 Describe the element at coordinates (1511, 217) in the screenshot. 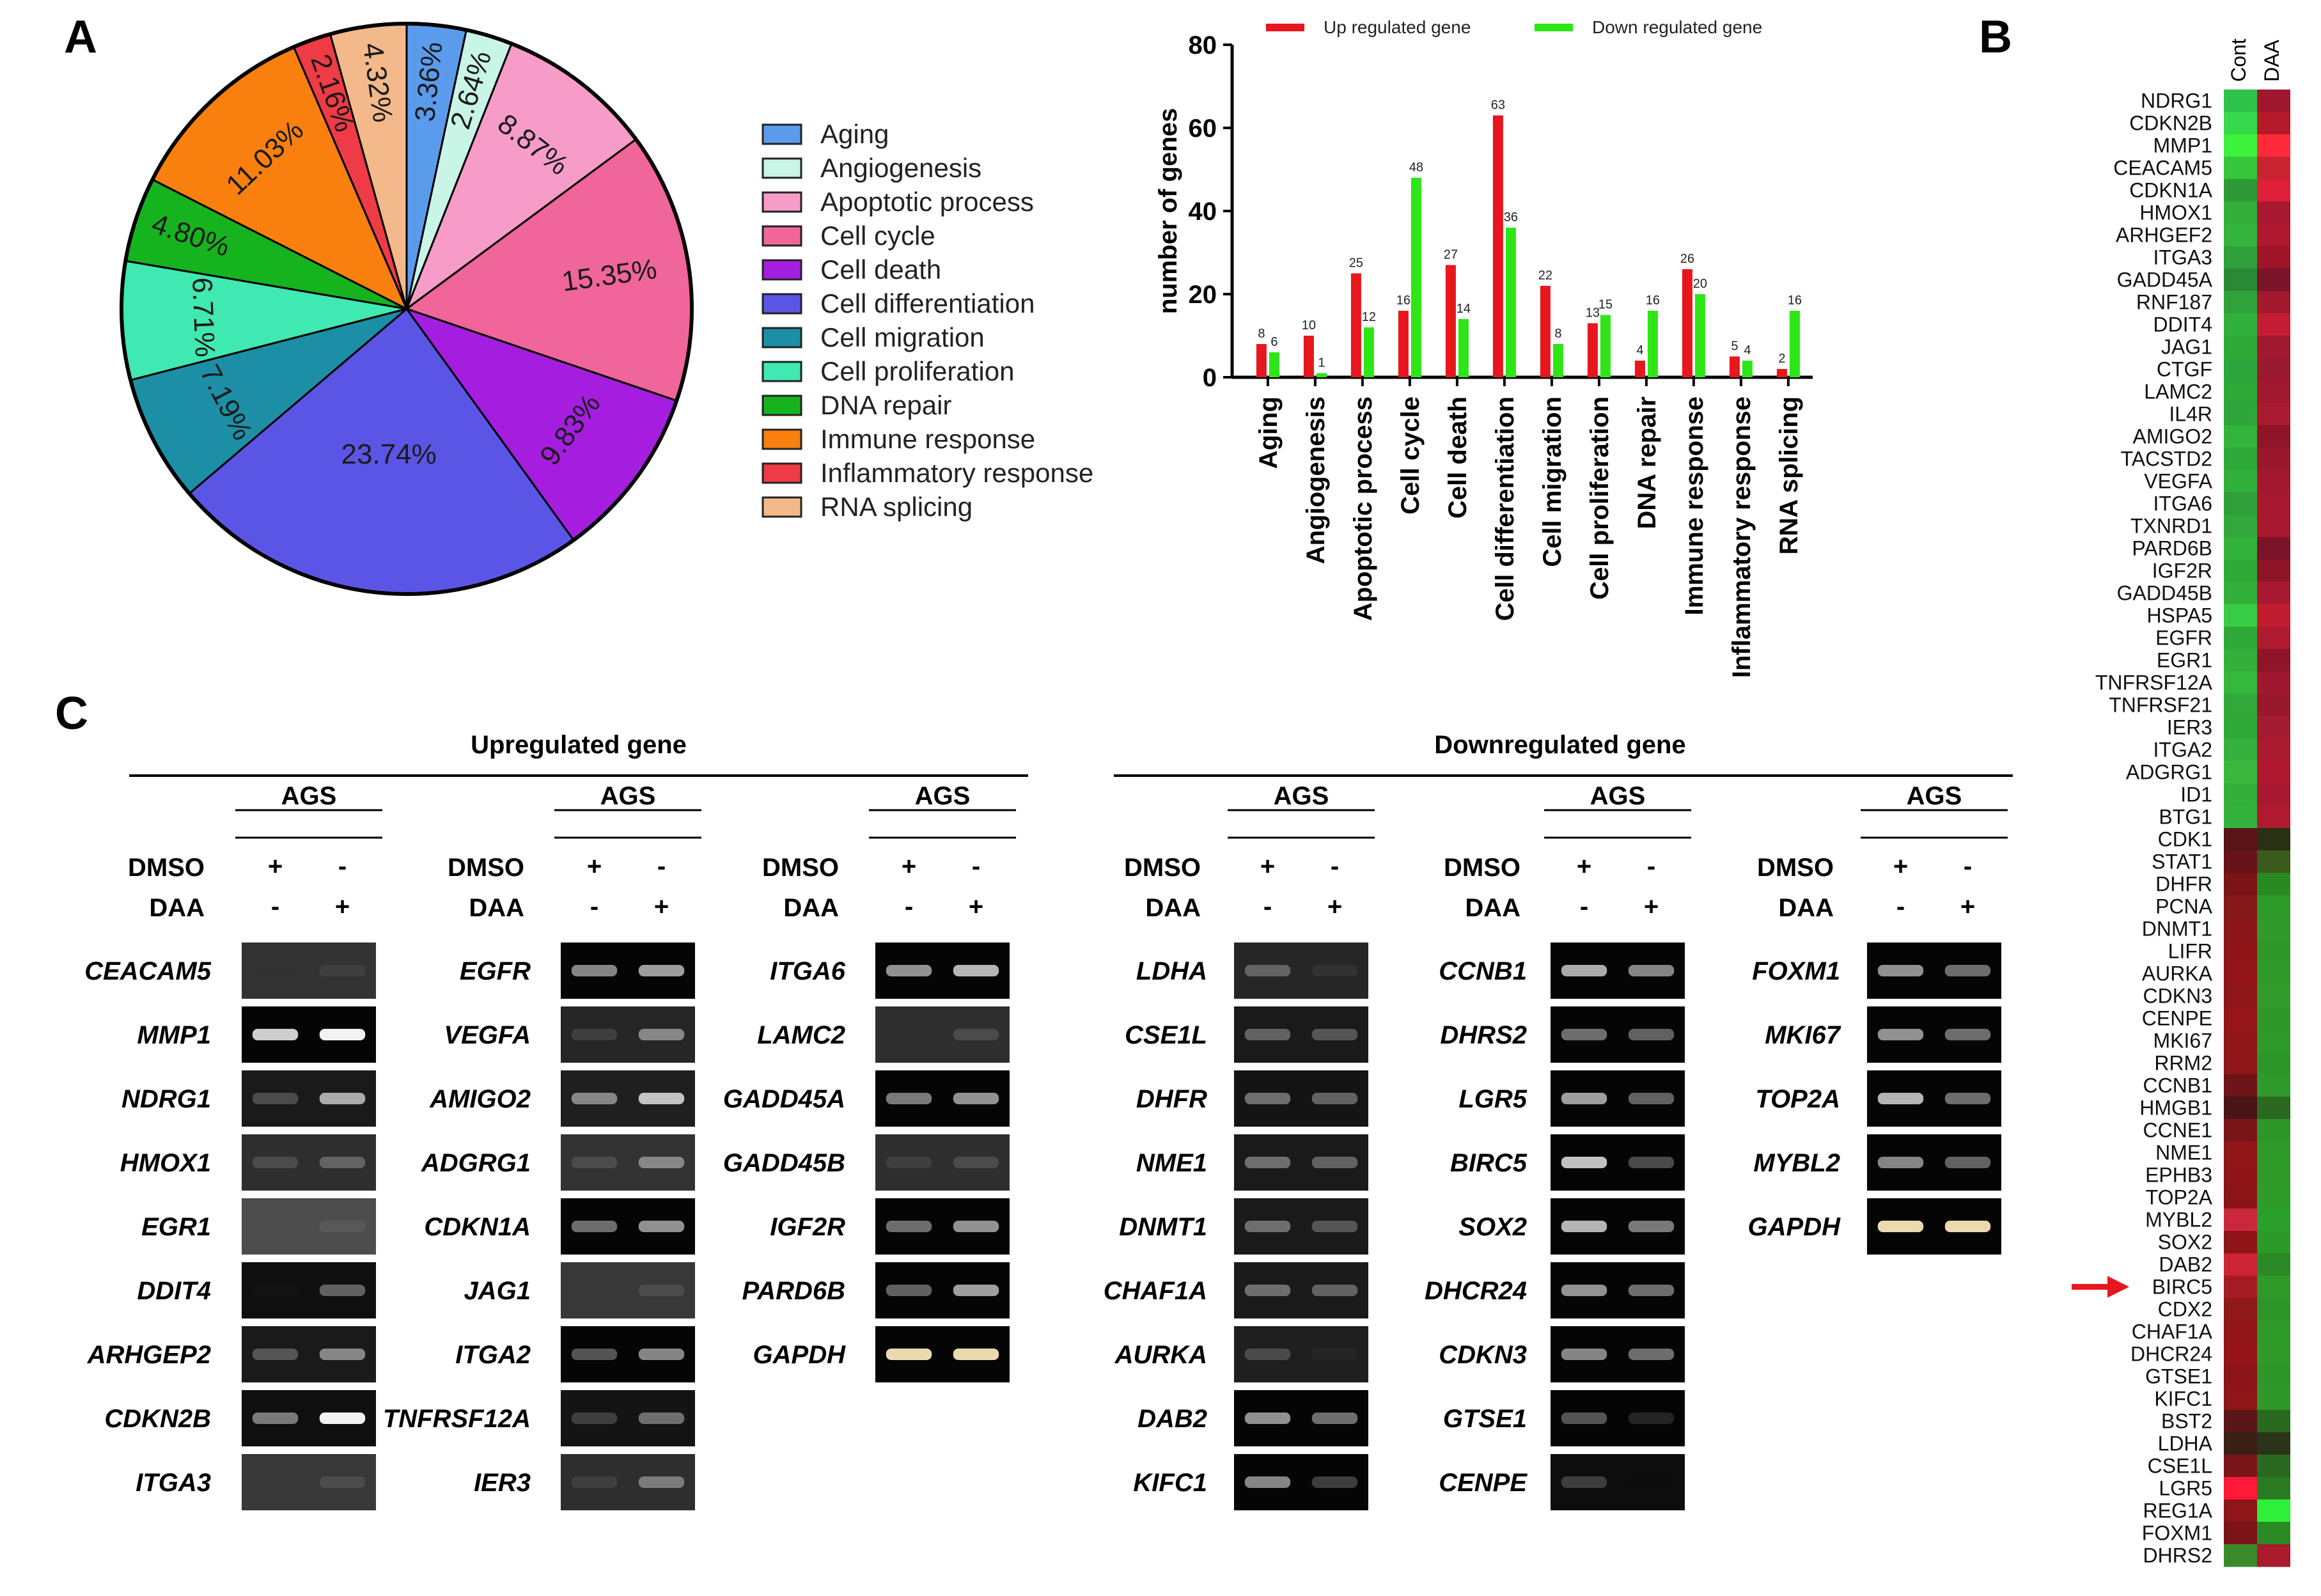

I see `bar-value-label: 36` at that location.